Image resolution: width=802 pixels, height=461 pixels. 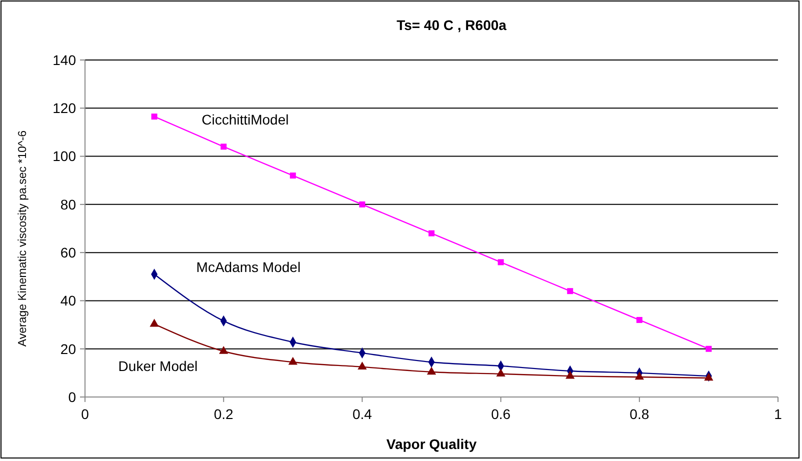 What do you see at coordinates (85, 414) in the screenshot?
I see `x-tick-label: 0` at bounding box center [85, 414].